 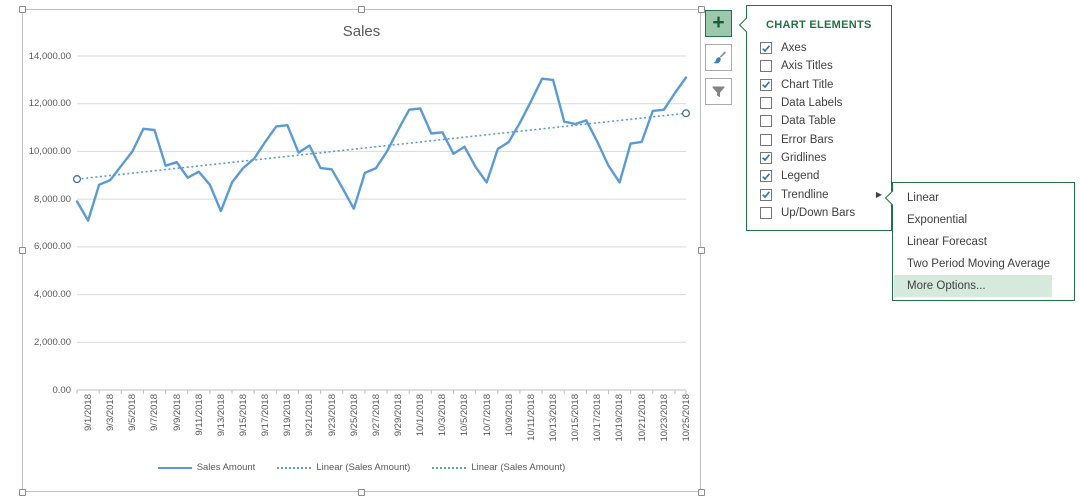 I want to click on menu-item-chart-title: Chart Title, so click(x=819, y=85).